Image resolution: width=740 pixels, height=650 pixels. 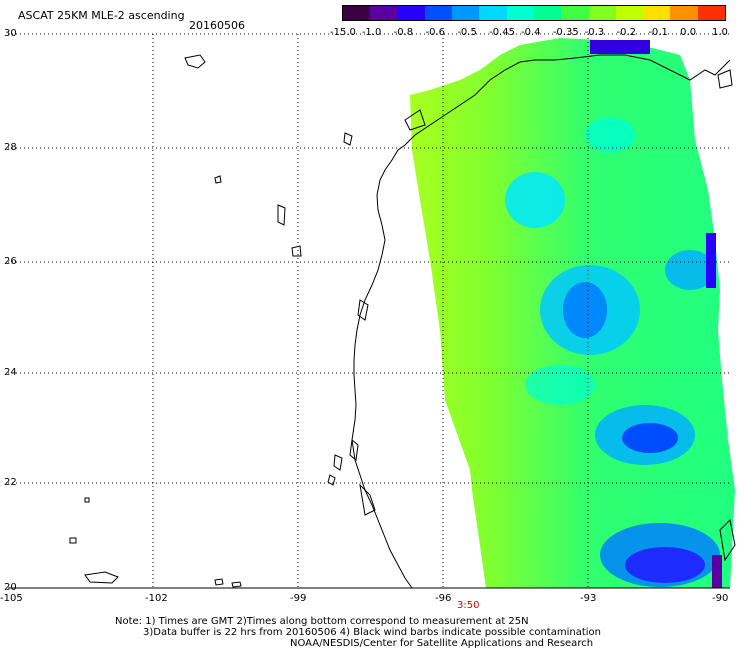 What do you see at coordinates (403, 32) in the screenshot?
I see `colorbar-label: -0.8` at bounding box center [403, 32].